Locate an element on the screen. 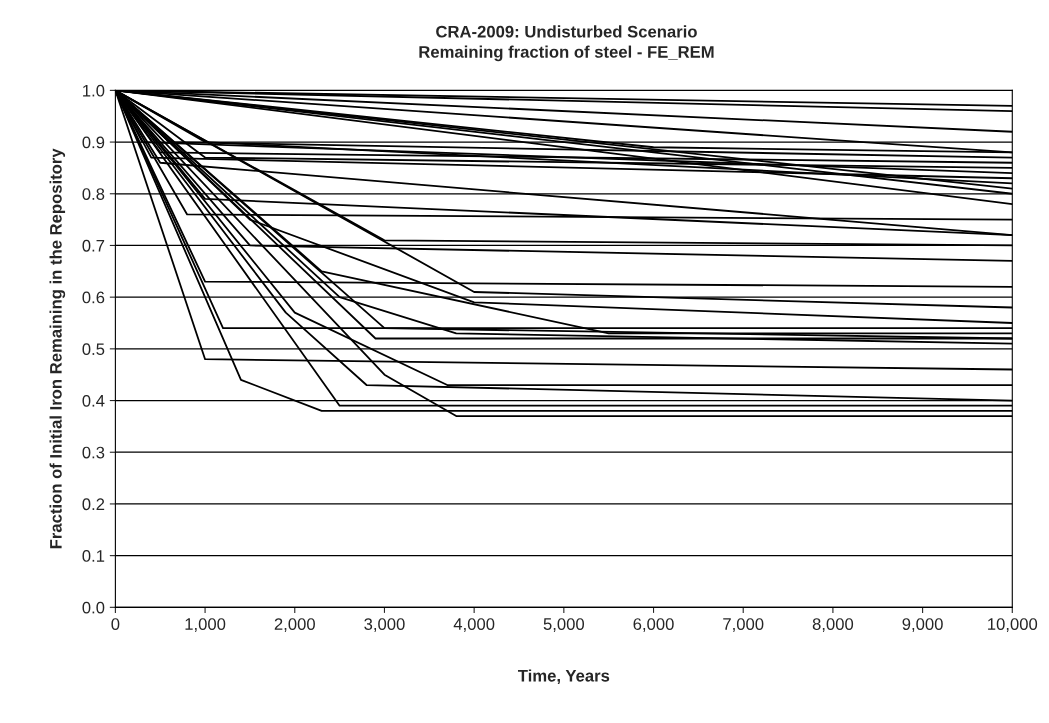 This screenshot has height=723, width=1049. y-tick-label: 0.7 is located at coordinates (93, 245).